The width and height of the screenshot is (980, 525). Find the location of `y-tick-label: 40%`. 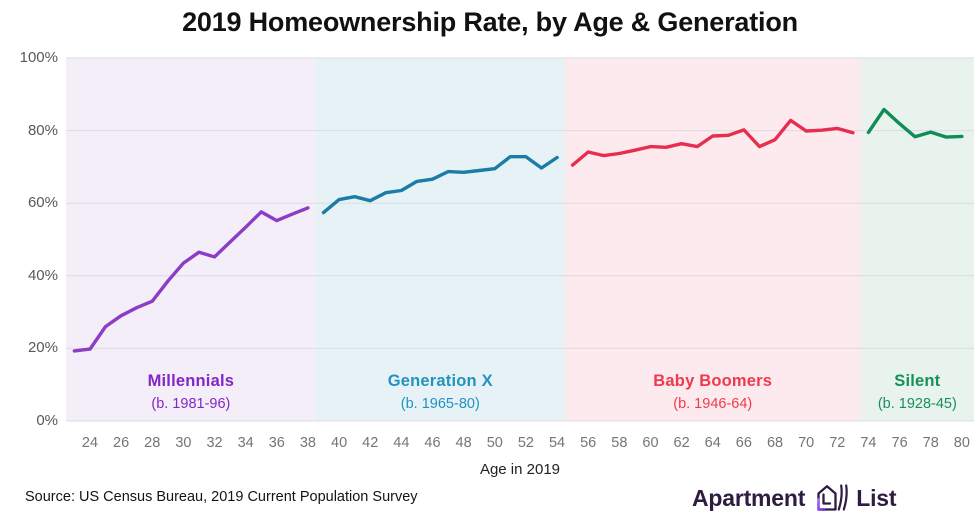

y-tick-label: 40% is located at coordinates (42, 275).